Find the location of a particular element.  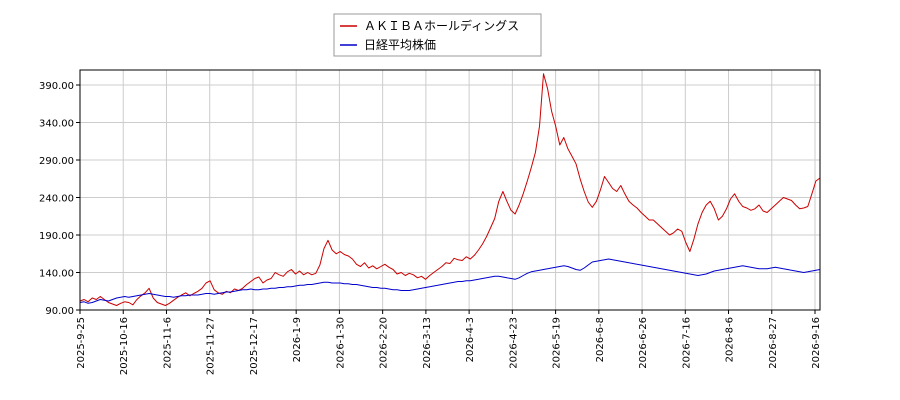

legend: ＡＫＩＢＡホールディングス 日経平均株価 is located at coordinates (437, 35).